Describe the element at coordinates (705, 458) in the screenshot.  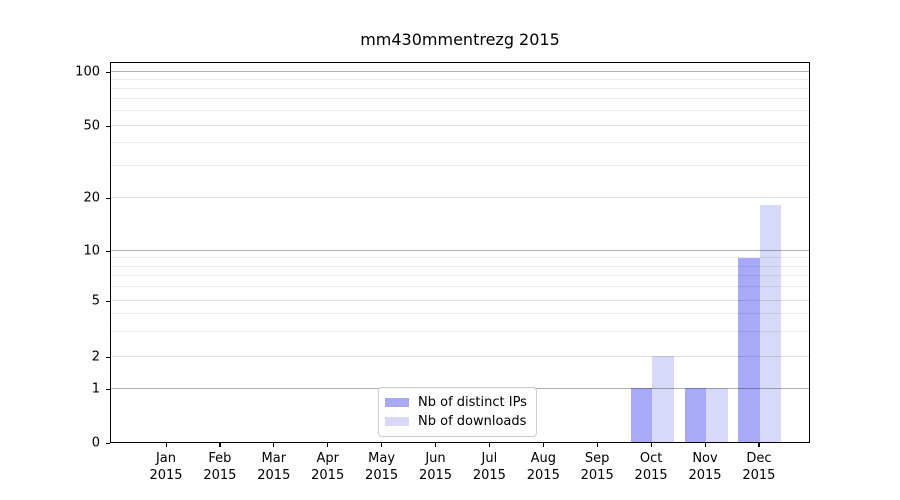
I see `x-tick-month: Nov` at that location.